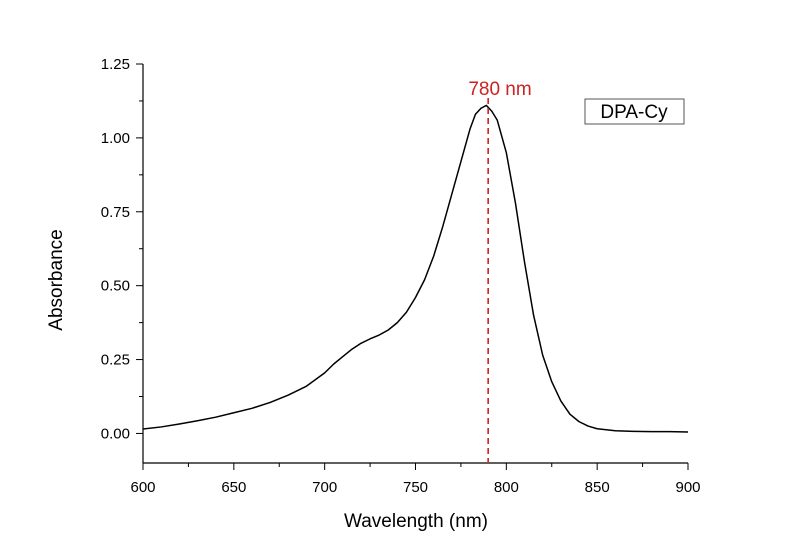 This screenshot has width=800, height=558. What do you see at coordinates (506, 487) in the screenshot?
I see `x-tick-label-800: 800` at bounding box center [506, 487].